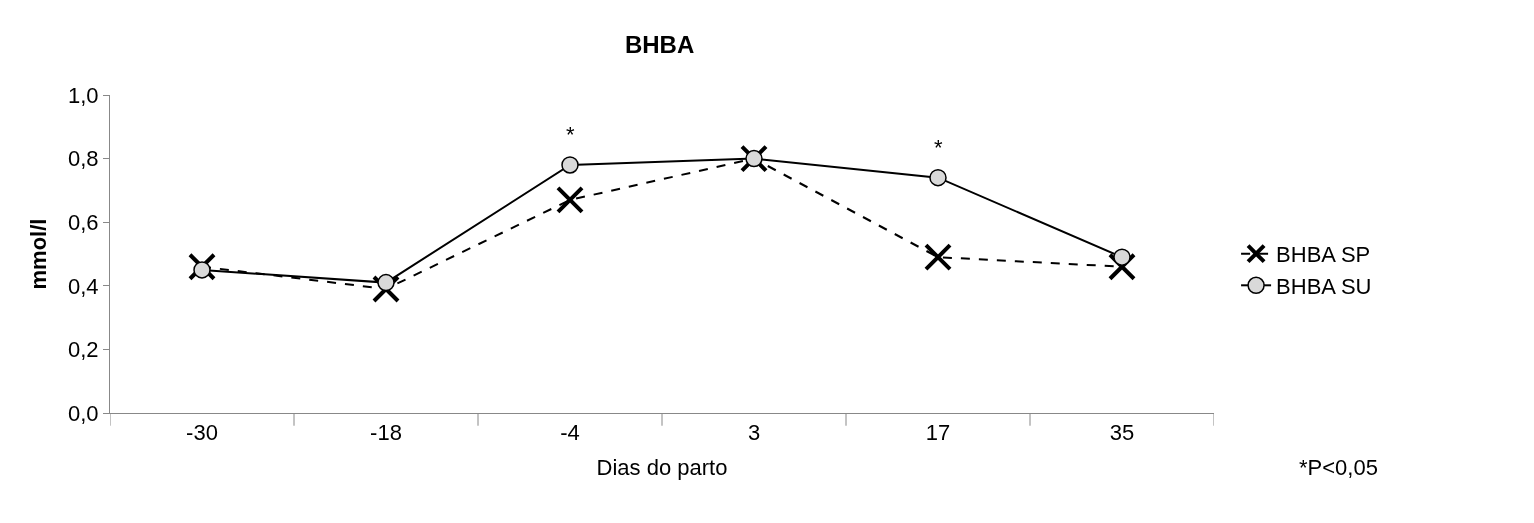  What do you see at coordinates (83, 222) in the screenshot?
I see `y-tick-label: 0,6` at bounding box center [83, 222].